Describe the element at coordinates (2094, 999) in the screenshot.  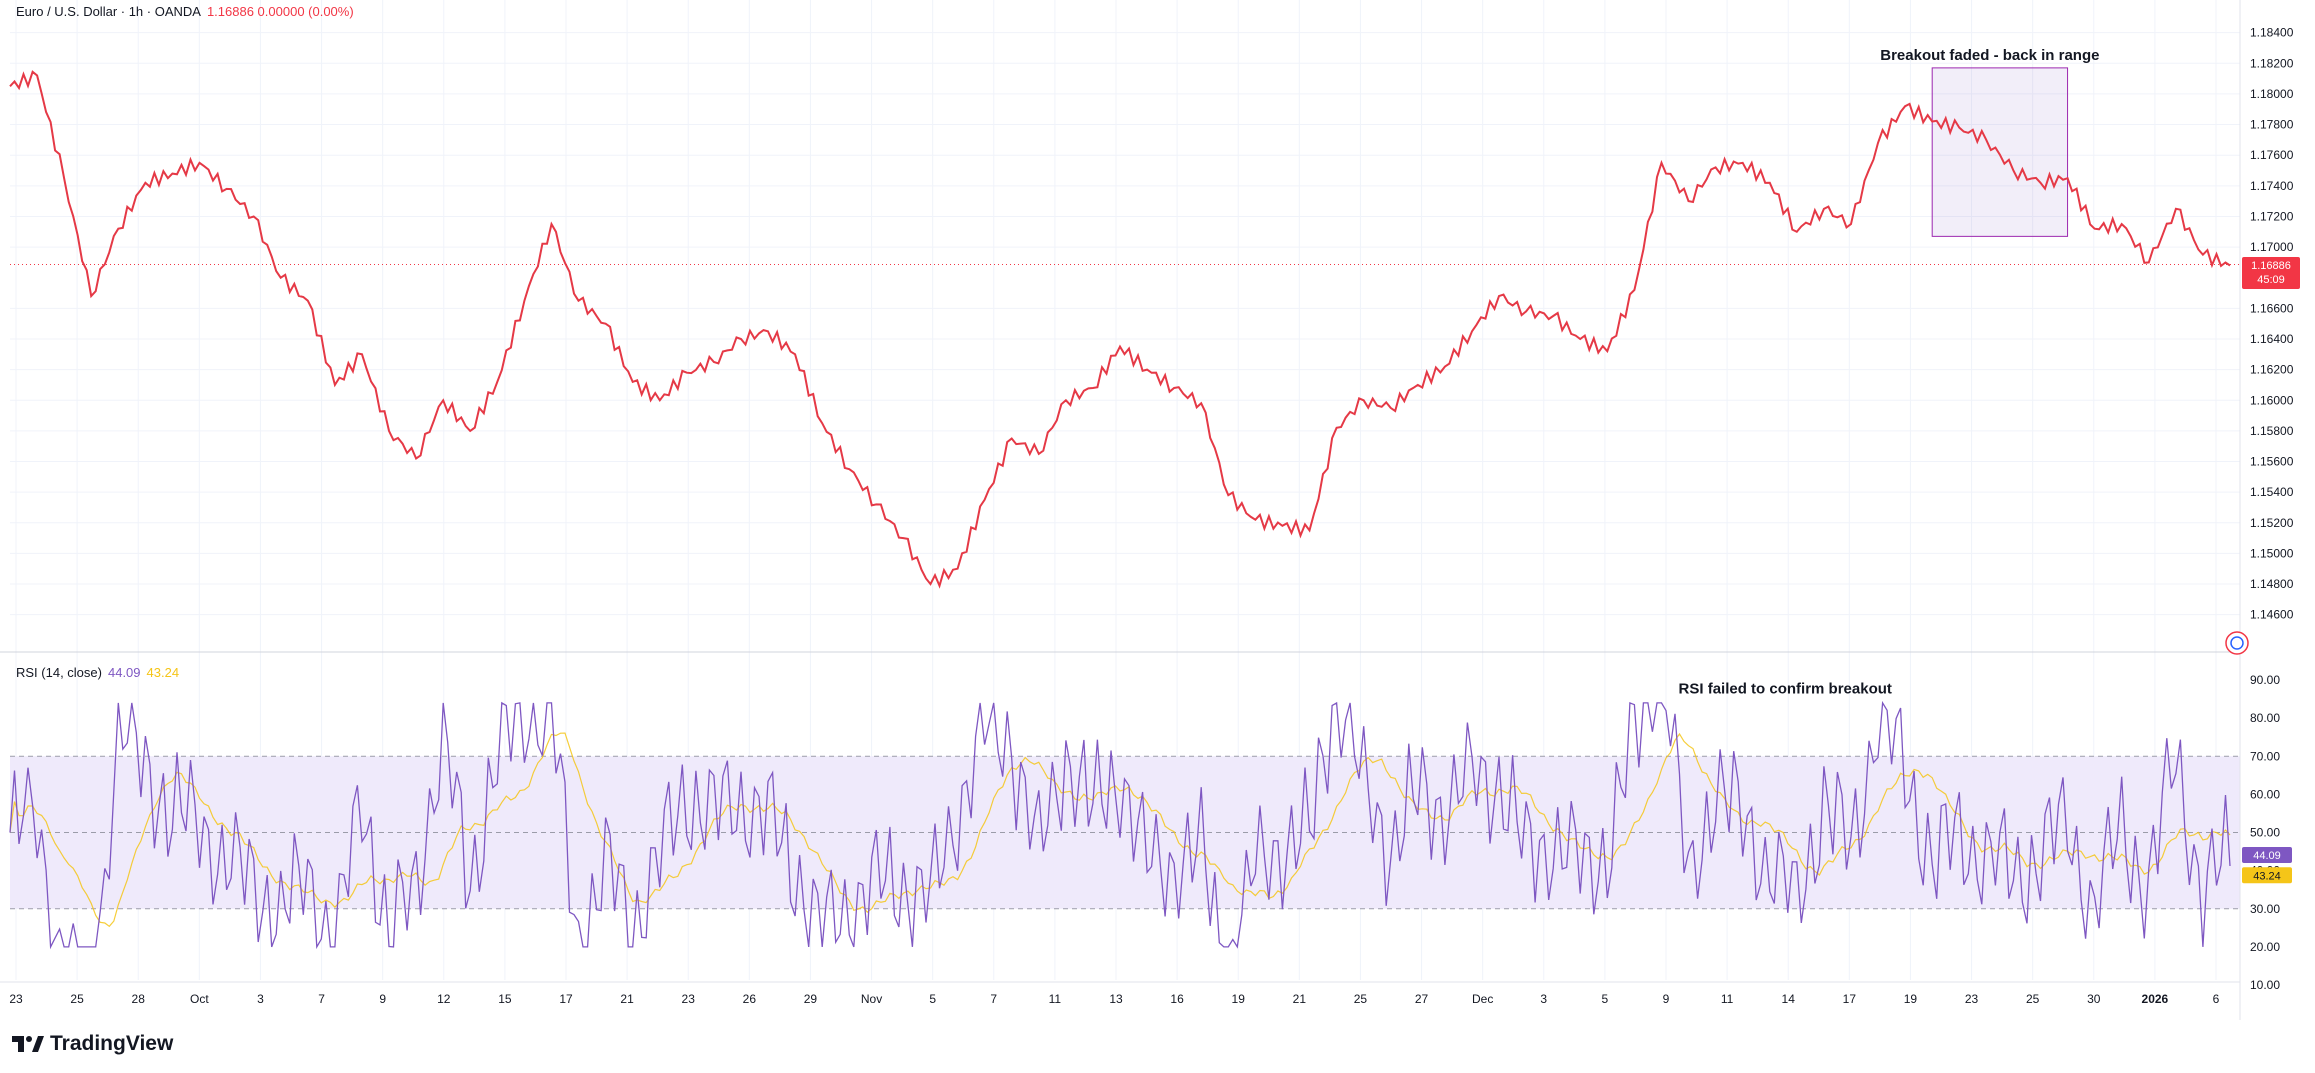
I see `time-tick-label: 30` at that location.